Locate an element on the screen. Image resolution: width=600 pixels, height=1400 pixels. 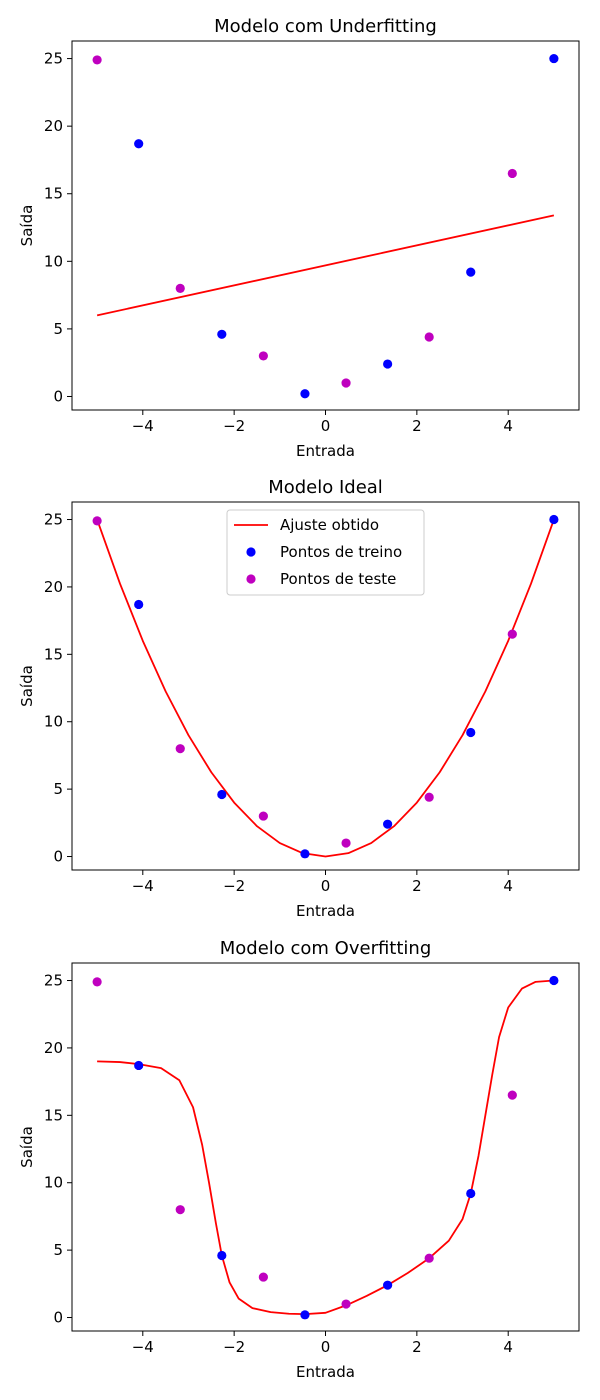
legend-item: Ajuste obtido is located at coordinates (306, 525).